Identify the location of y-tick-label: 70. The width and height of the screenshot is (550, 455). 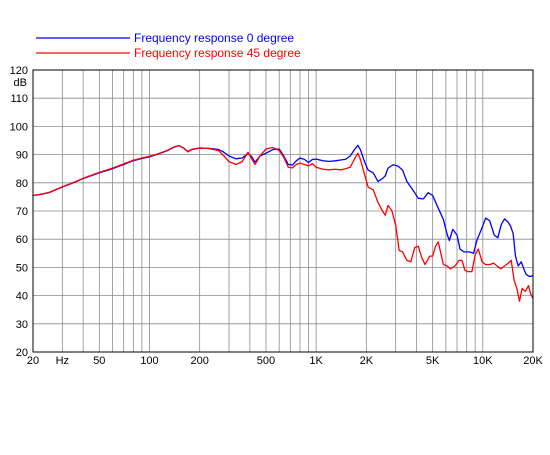
(22, 212).